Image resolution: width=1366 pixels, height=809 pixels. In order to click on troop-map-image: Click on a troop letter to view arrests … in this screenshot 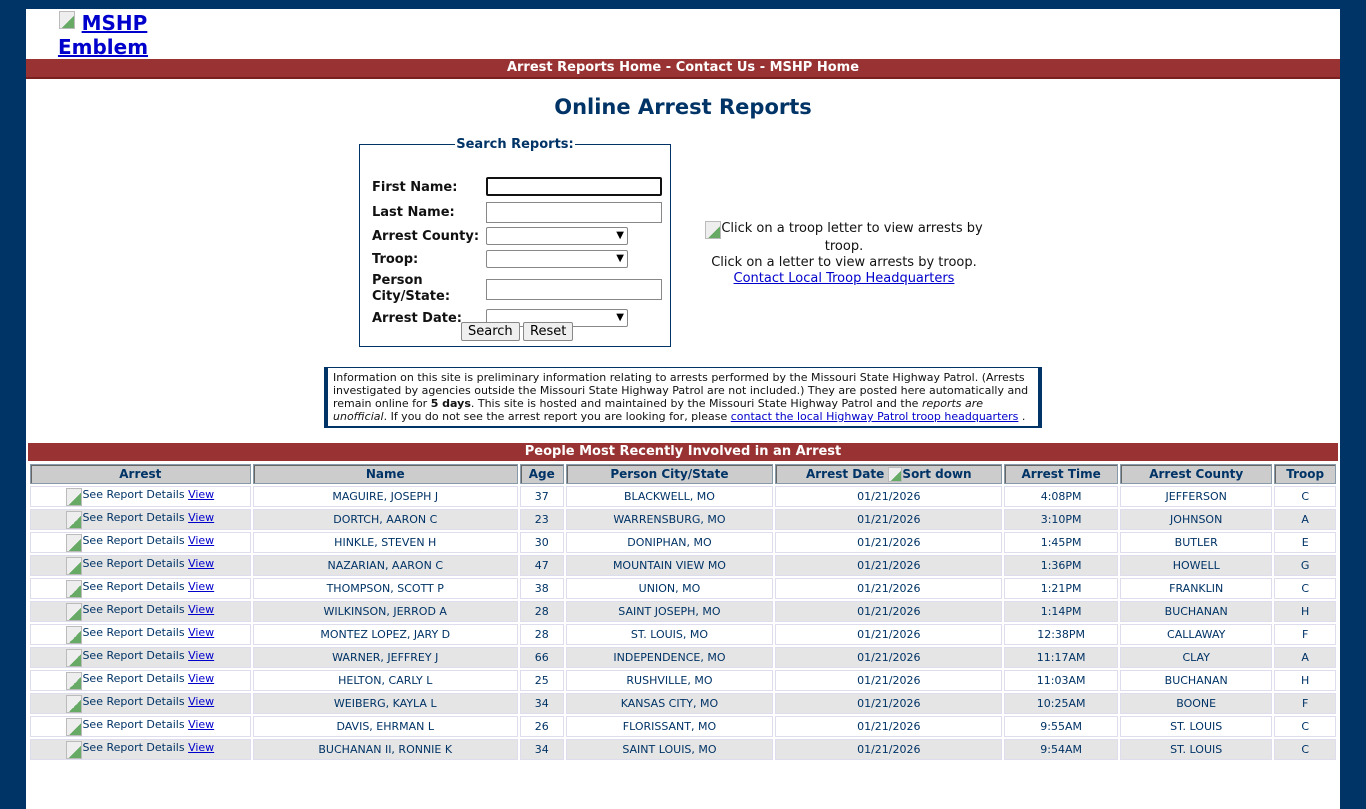, I will do `click(844, 238)`.